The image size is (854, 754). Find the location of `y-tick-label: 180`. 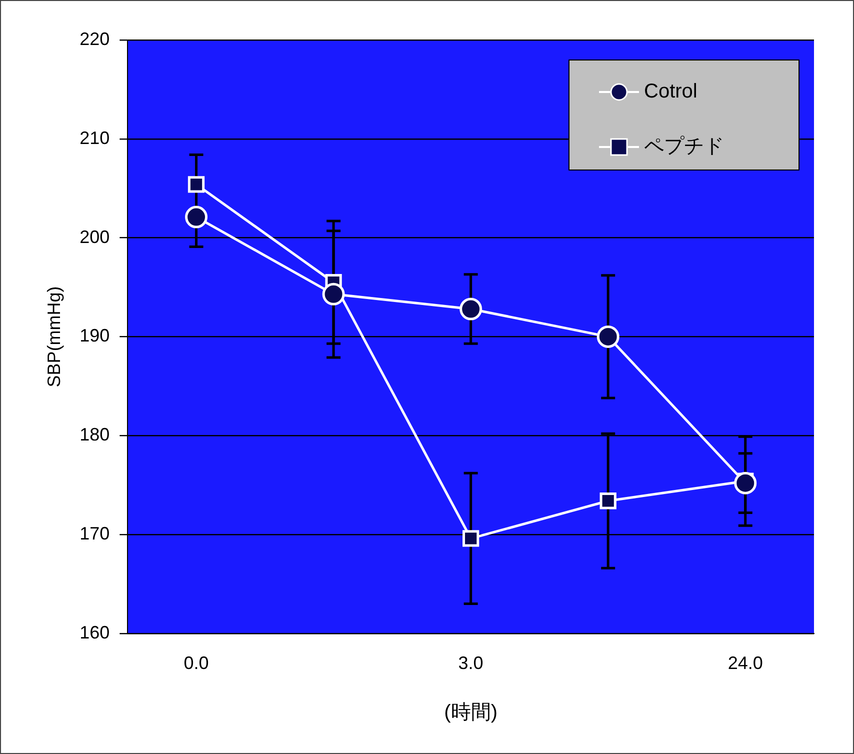

y-tick-label: 180 is located at coordinates (95, 434).